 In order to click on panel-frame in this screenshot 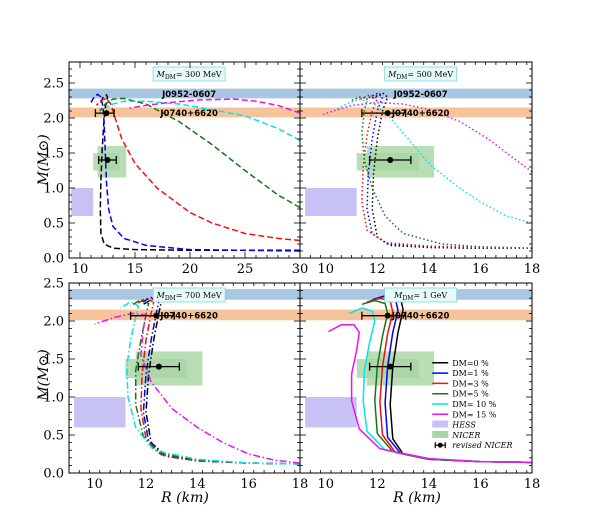, I will do `click(416, 378)`.